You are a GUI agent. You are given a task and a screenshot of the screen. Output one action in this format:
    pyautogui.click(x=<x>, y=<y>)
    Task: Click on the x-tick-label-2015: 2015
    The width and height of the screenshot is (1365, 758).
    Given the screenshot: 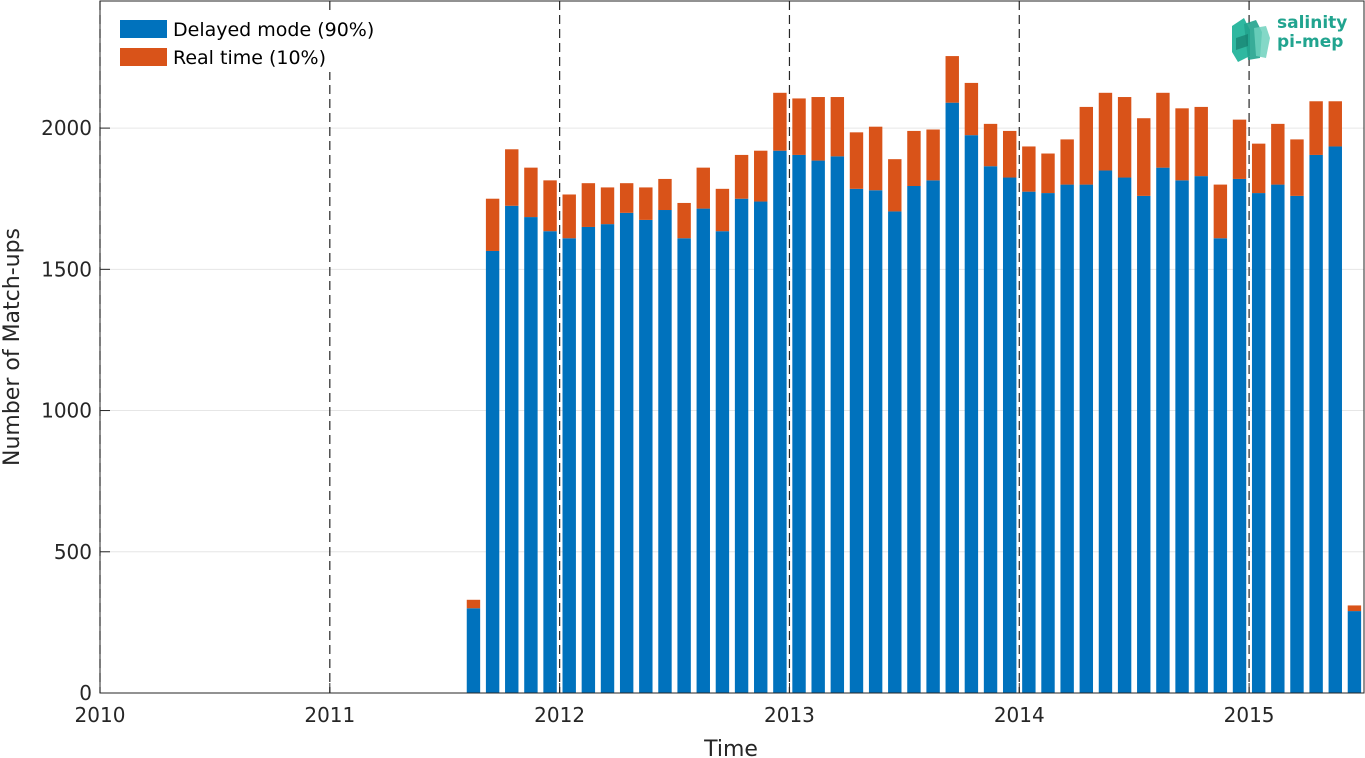 What is the action you would take?
    pyautogui.click(x=1249, y=715)
    